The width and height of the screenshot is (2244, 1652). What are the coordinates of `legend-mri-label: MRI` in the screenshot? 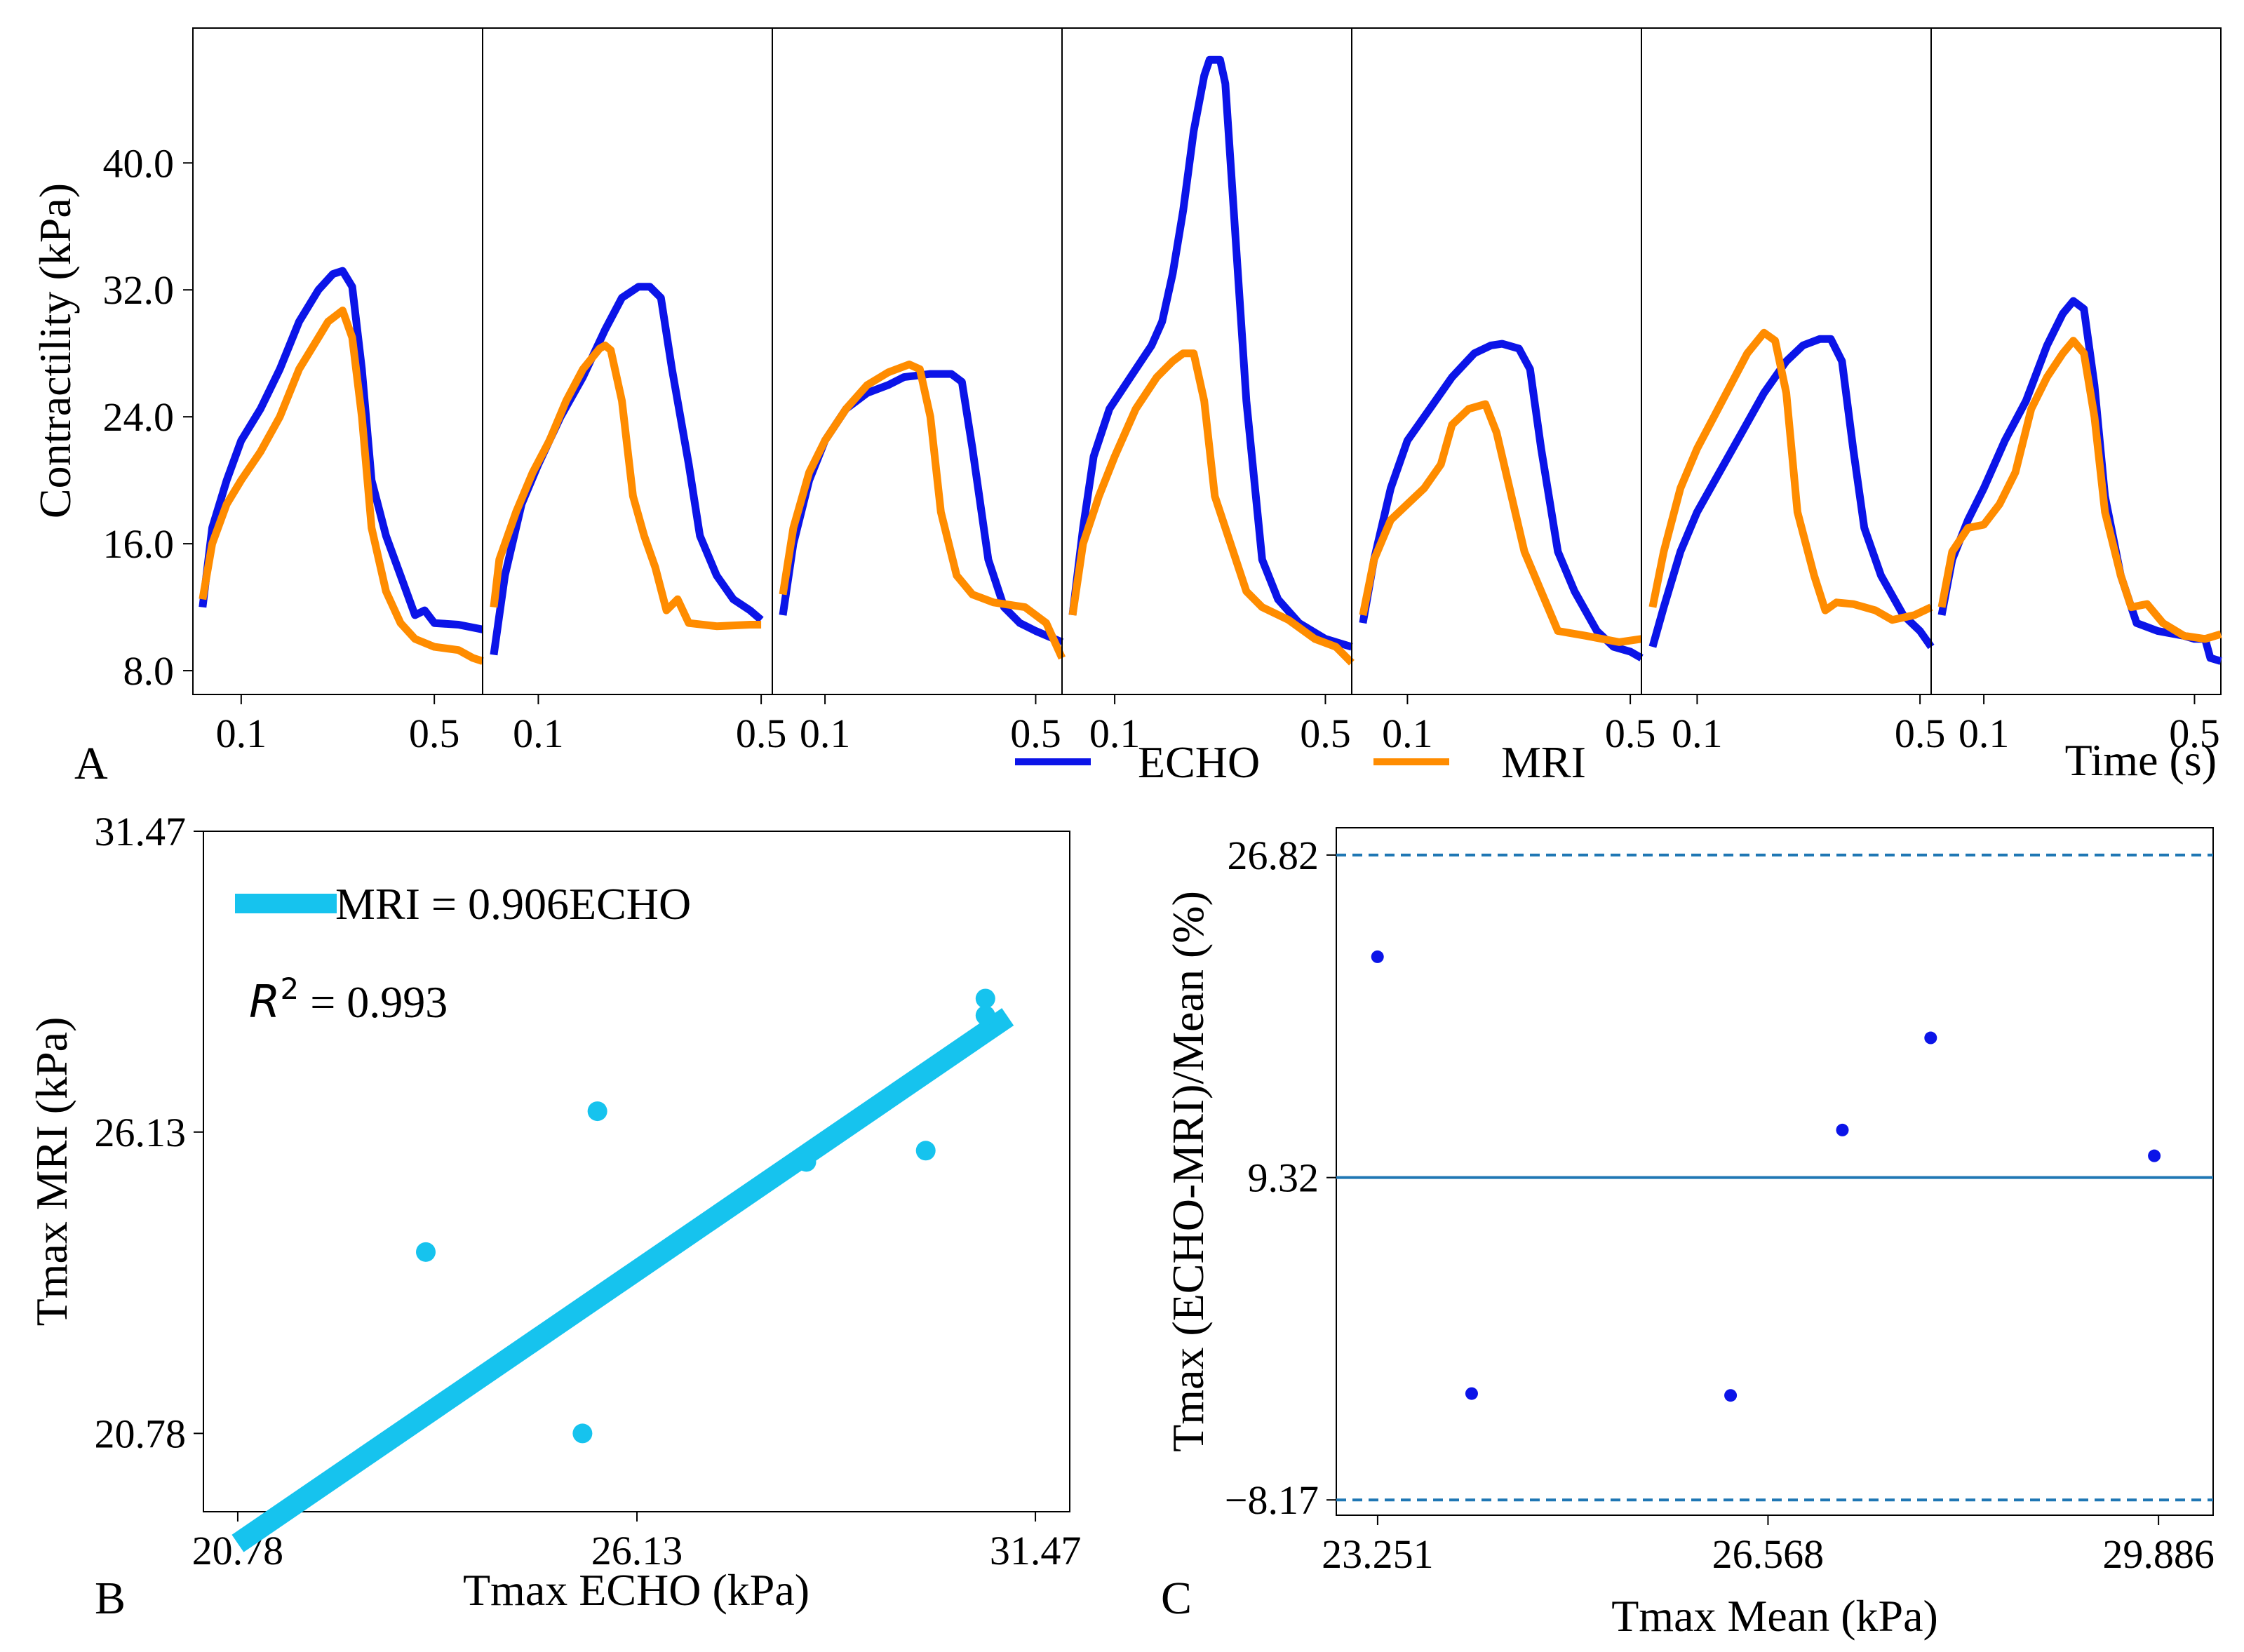 It's located at (1543, 762).